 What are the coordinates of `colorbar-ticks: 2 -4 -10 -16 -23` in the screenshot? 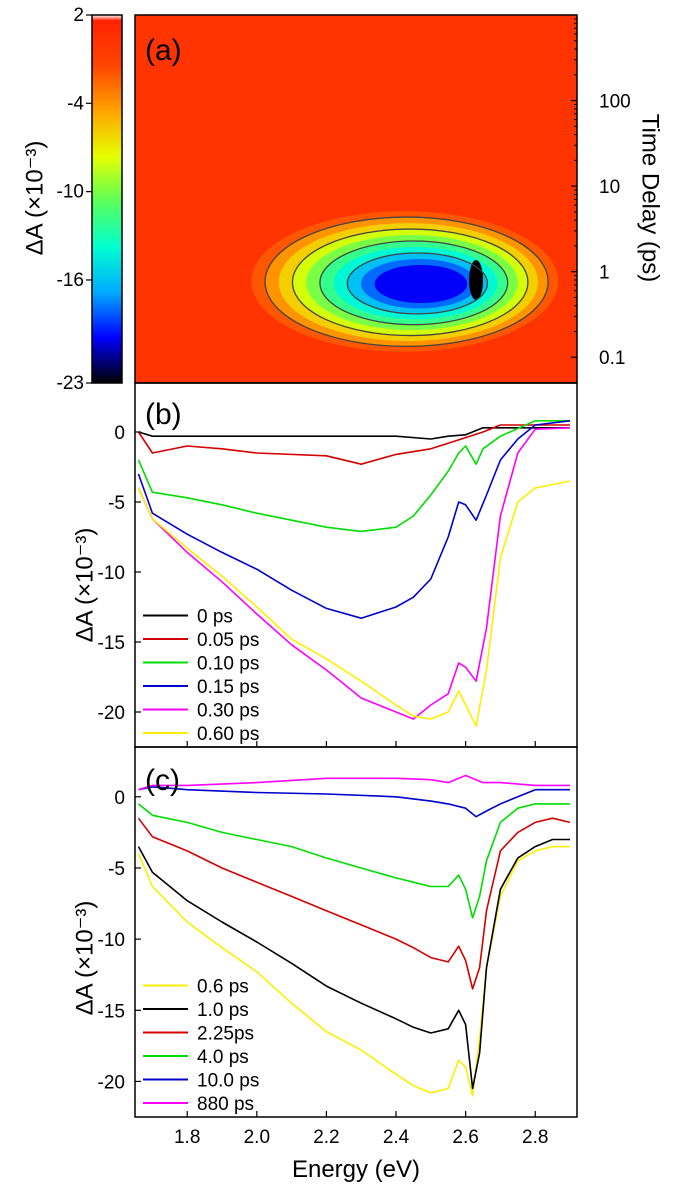 It's located at (74, 199).